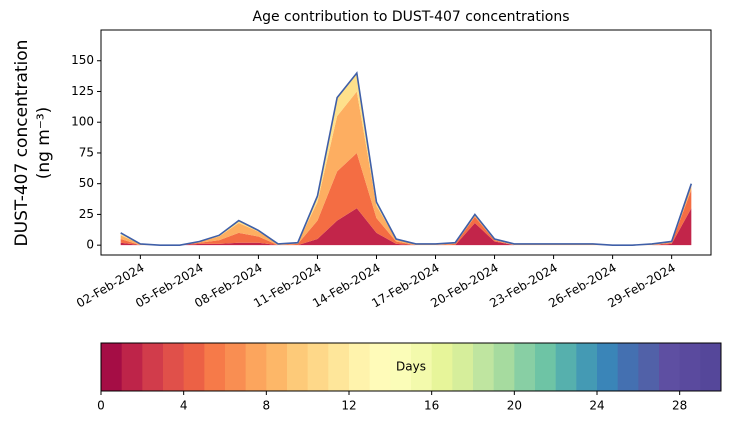 Image resolution: width=730 pixels, height=425 pixels. I want to click on y-axis-label: (ng m⁻³), so click(44, 143).